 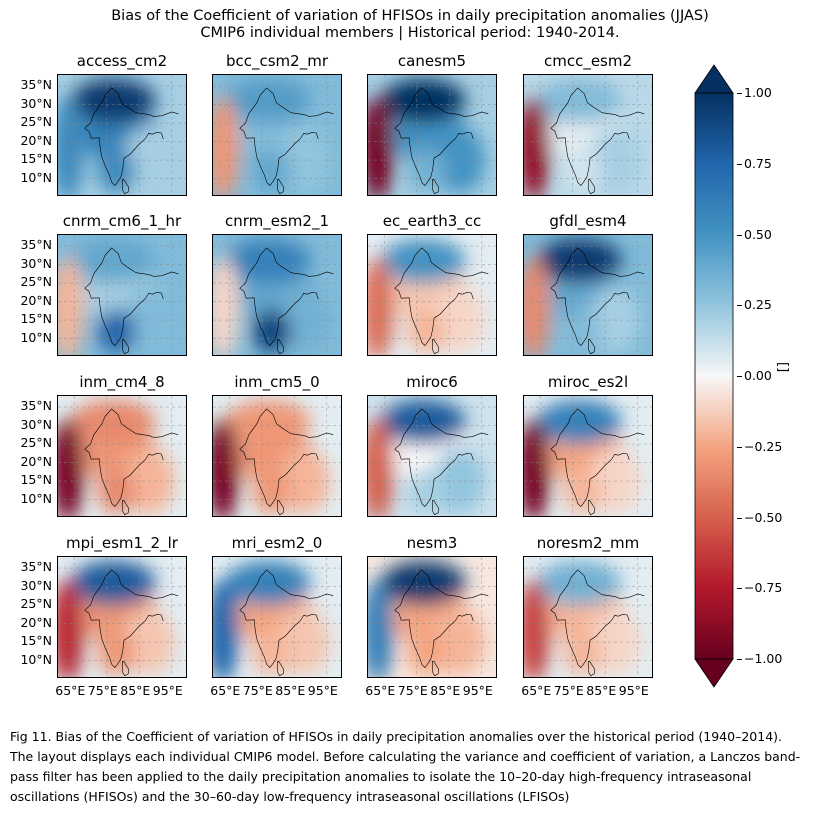 I want to click on lon-tick-label: 65°E, so click(x=225, y=690).